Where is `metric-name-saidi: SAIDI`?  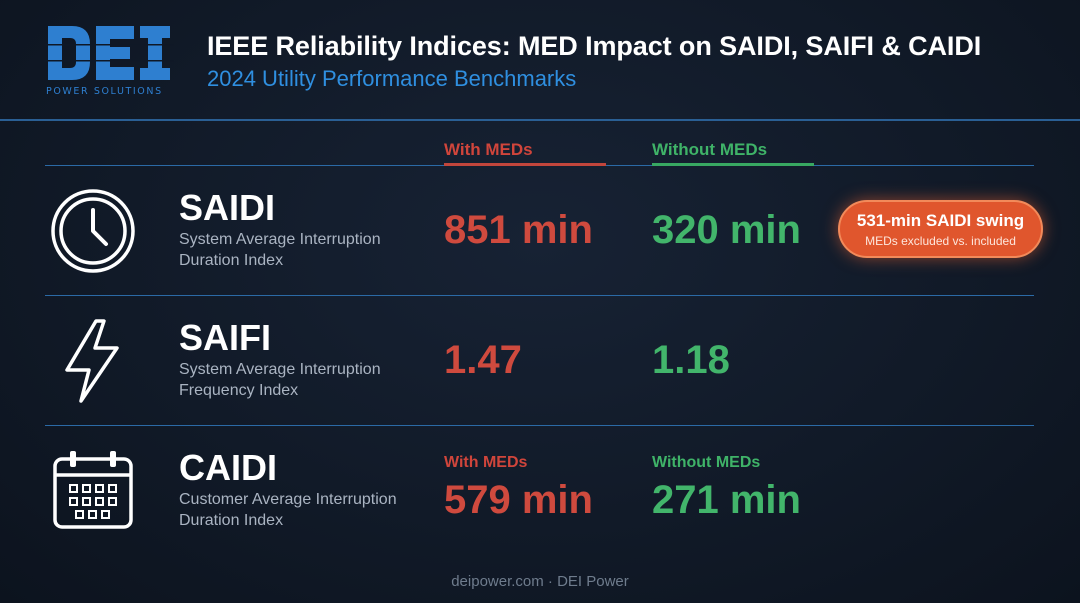
metric-name-saidi: SAIDI is located at coordinates (227, 207).